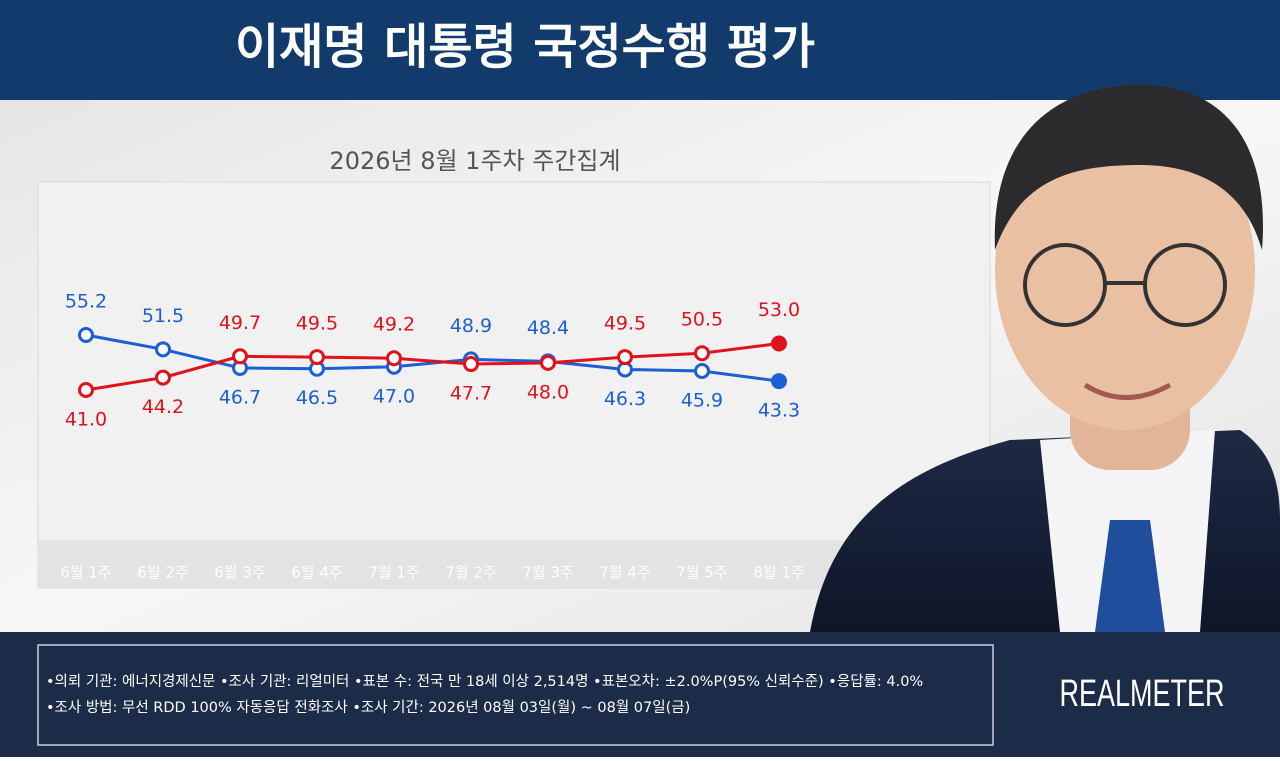 The image size is (1280, 761). What do you see at coordinates (240, 397) in the screenshot?
I see `data-label: 46.7` at bounding box center [240, 397].